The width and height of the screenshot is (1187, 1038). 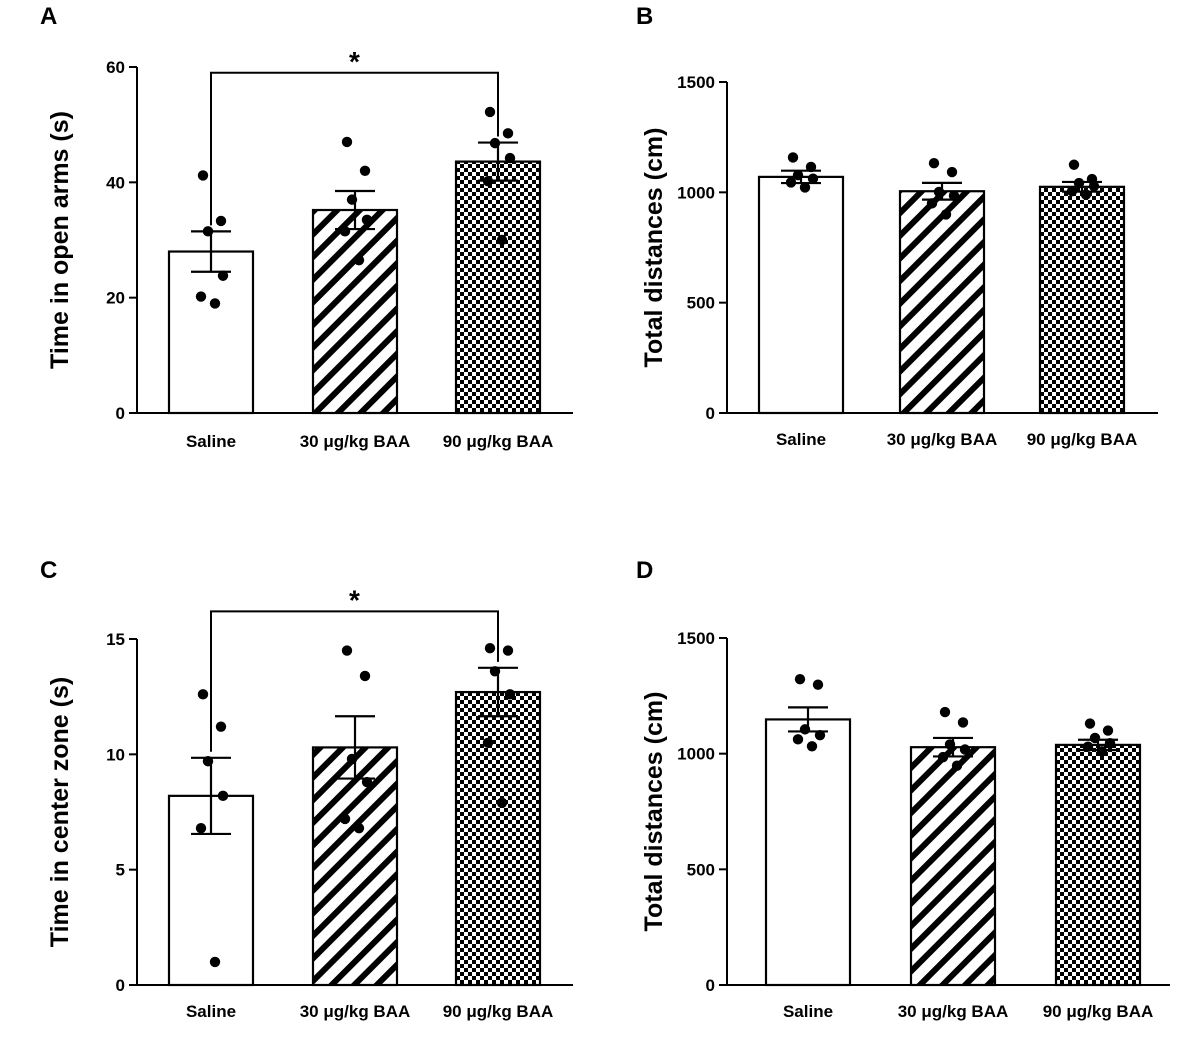 What do you see at coordinates (115, 67) in the screenshot?
I see `y-tick-label: 60` at bounding box center [115, 67].